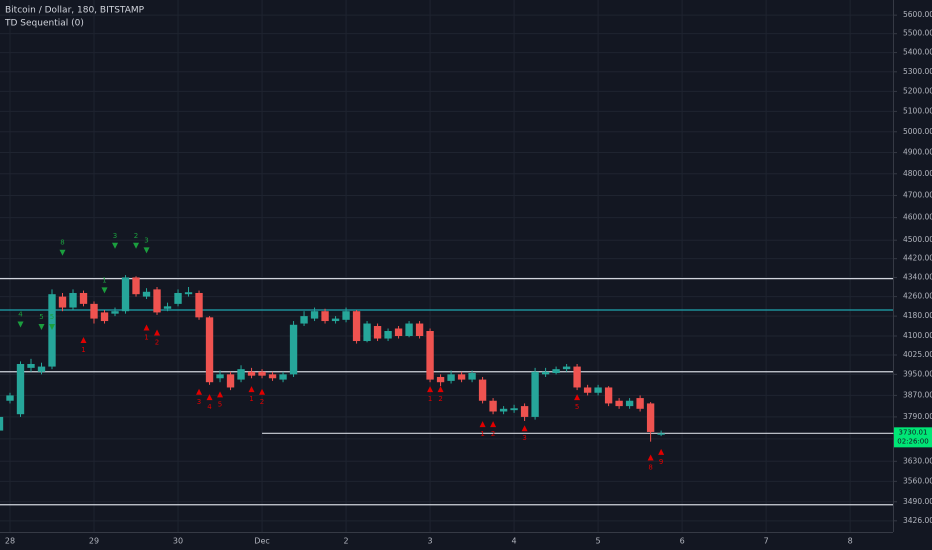 The width and height of the screenshot is (932, 550). I want to click on y-tick-label: 4700.00, so click(917, 194).